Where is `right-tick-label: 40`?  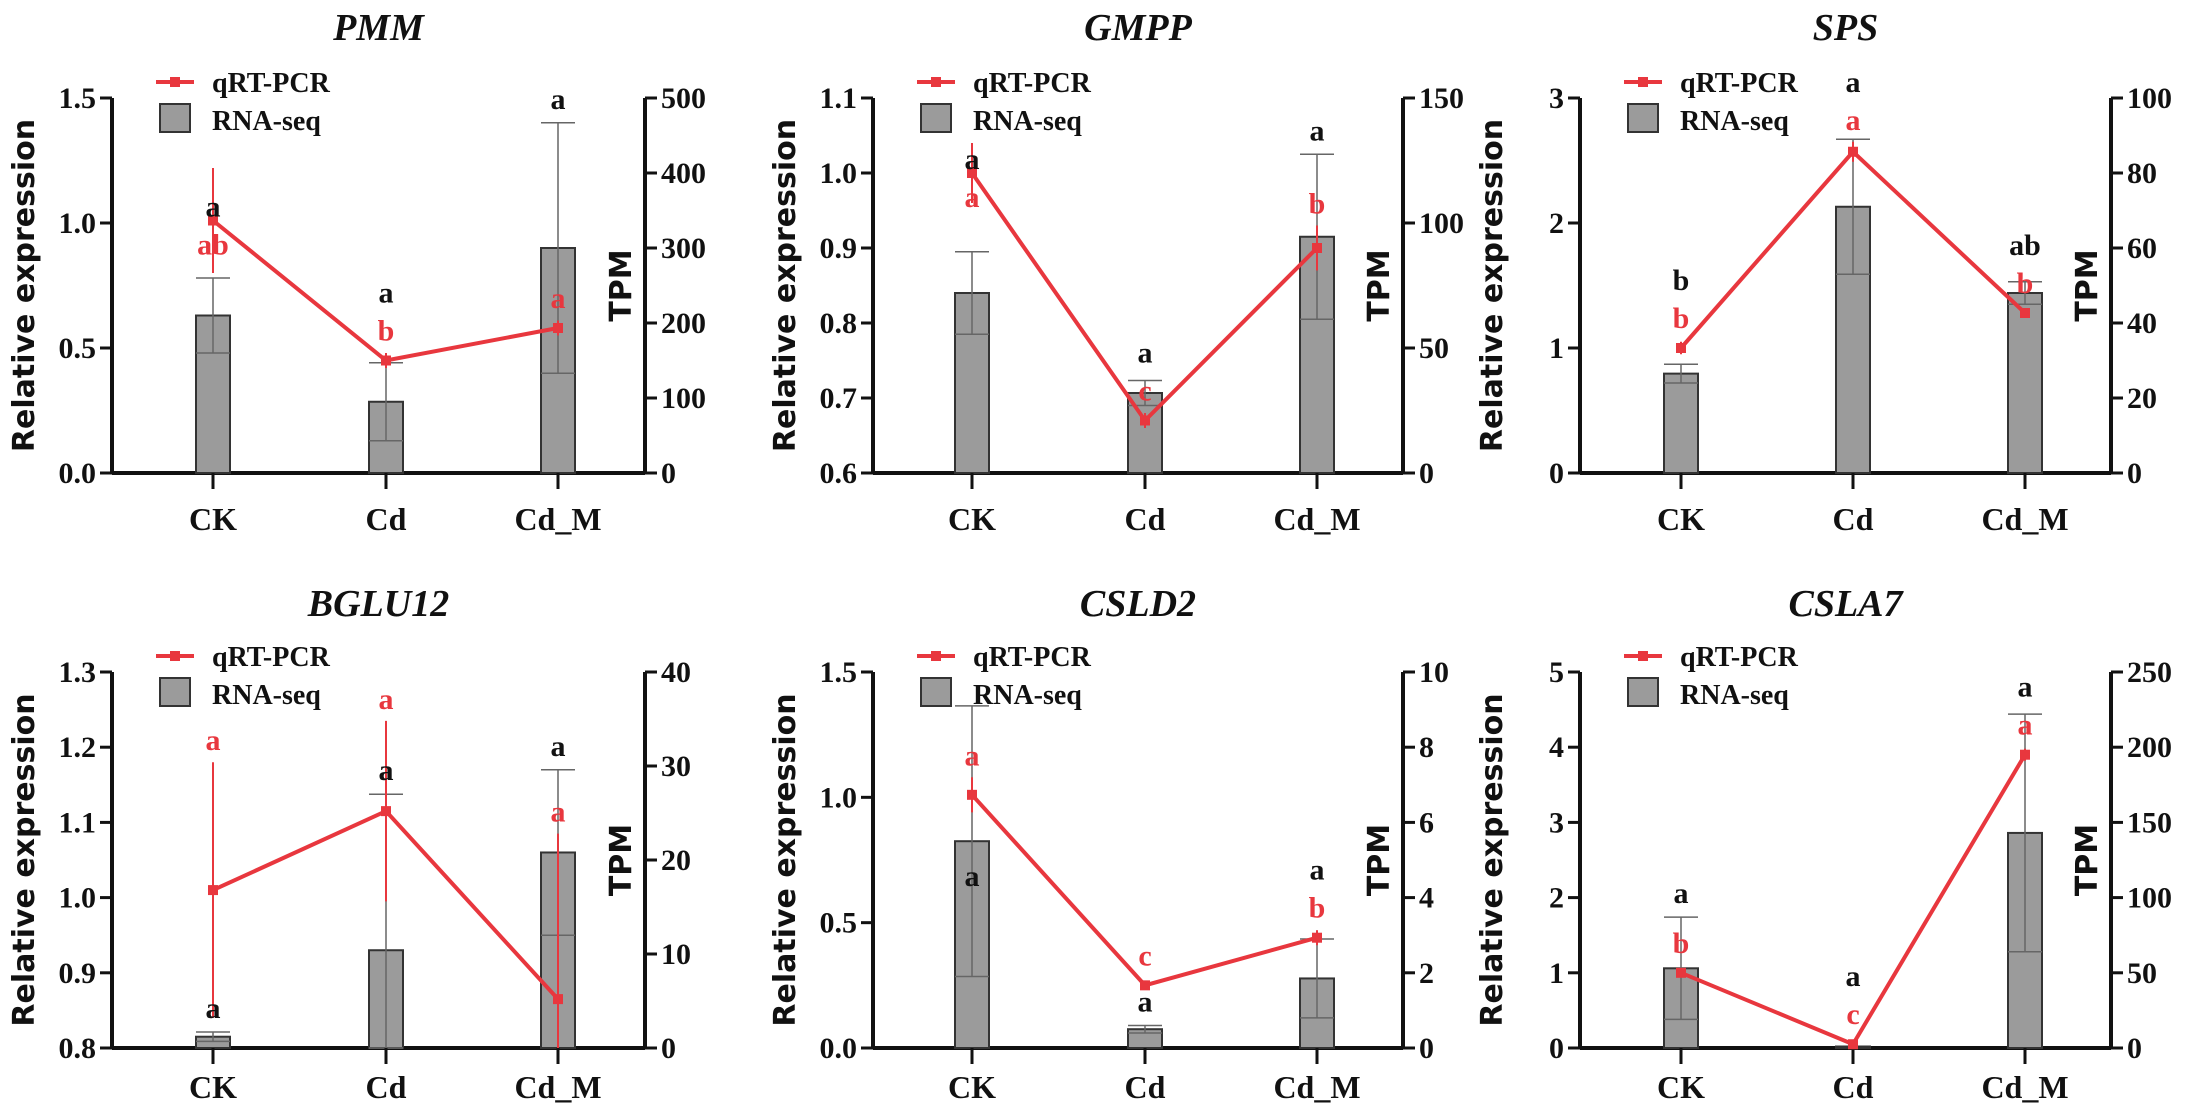 right-tick-label: 40 is located at coordinates (2142, 323).